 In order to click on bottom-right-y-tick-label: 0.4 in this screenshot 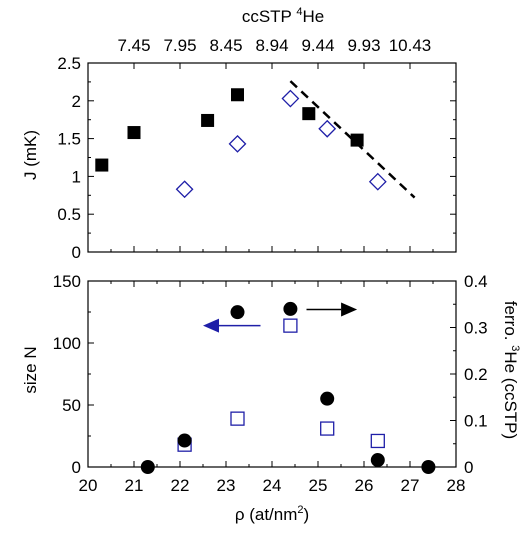, I will do `click(476, 281)`.